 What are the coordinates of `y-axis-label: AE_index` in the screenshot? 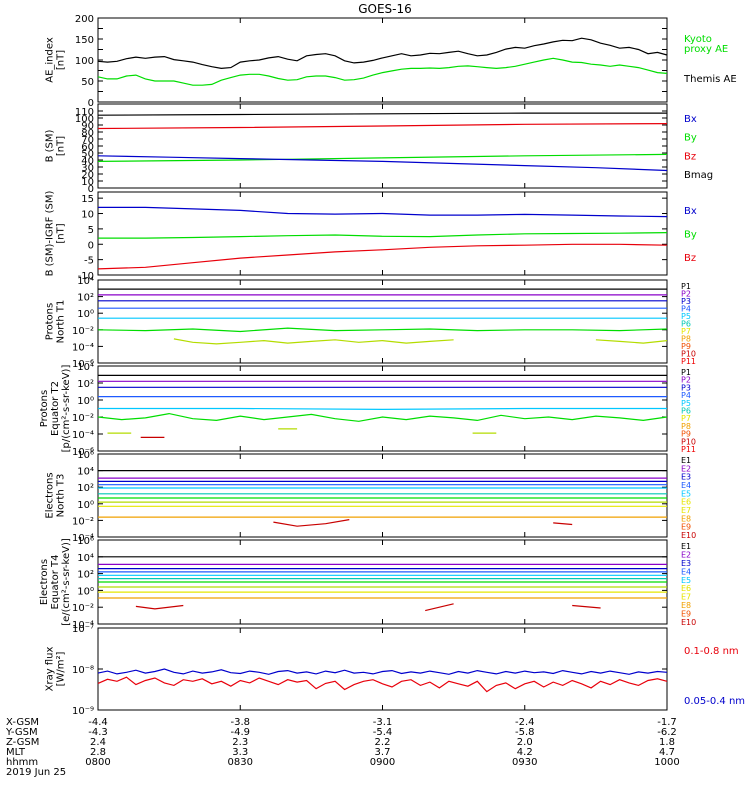 It's located at (50, 60).